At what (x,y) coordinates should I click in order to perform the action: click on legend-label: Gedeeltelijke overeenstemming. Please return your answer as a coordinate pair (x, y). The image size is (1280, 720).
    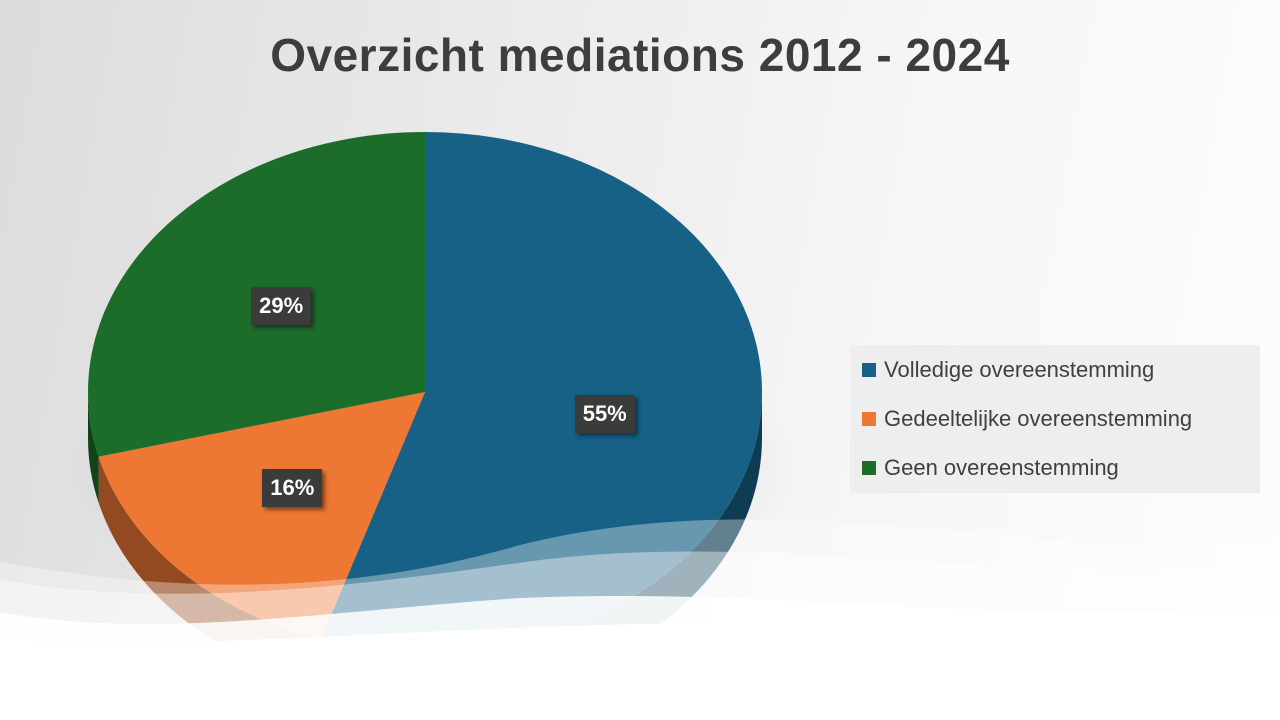
    Looking at the image, I should click on (1038, 418).